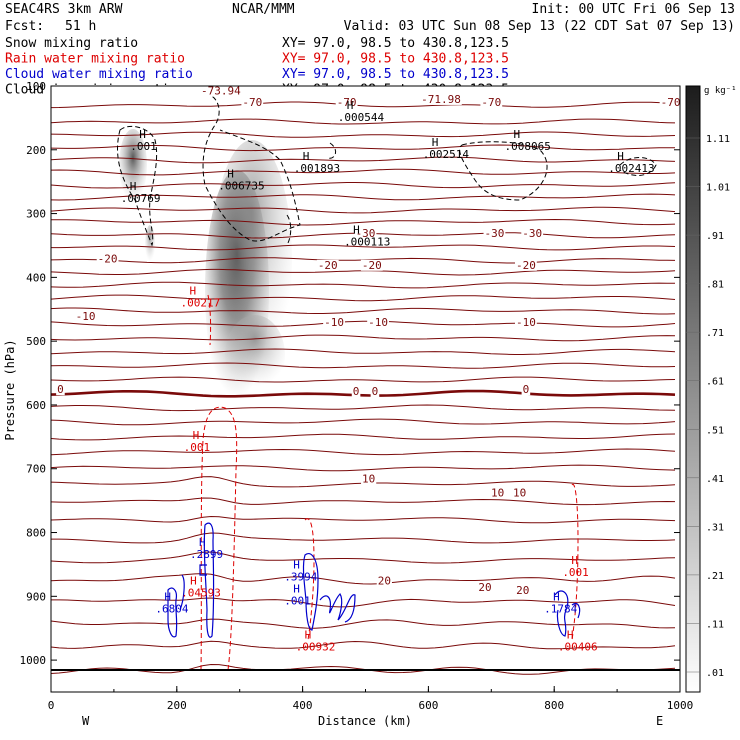 This screenshot has width=740, height=740. I want to click on maximum-marker-2: H, so click(435, 142).